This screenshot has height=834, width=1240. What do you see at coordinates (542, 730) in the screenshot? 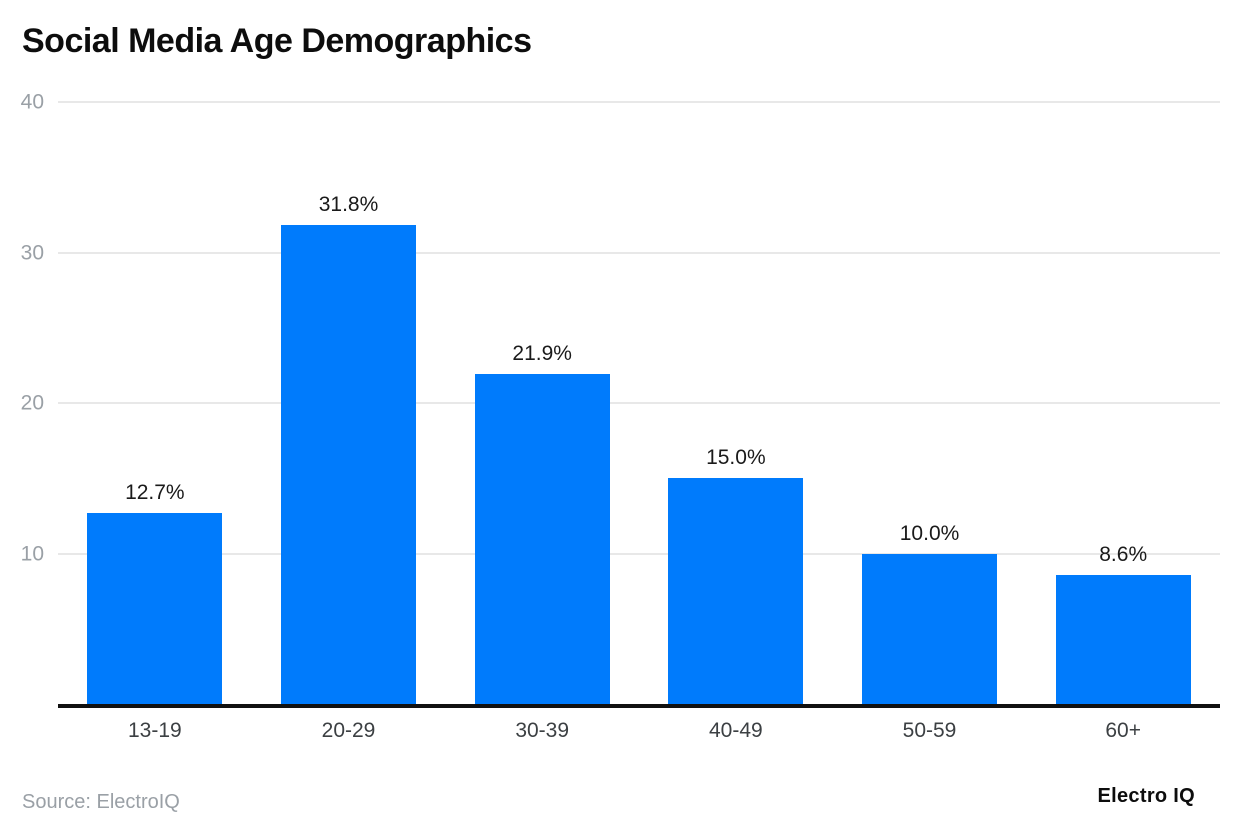
I see `x-axis-tick-label: 30-39` at bounding box center [542, 730].